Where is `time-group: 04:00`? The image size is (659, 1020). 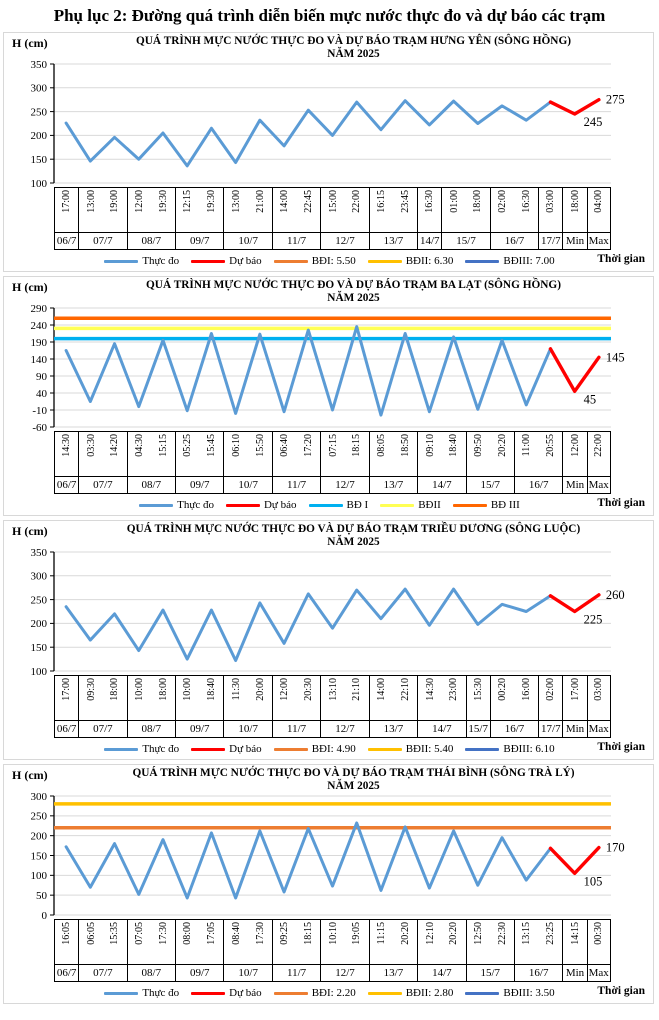 time-group: 04:00 is located at coordinates (598, 210).